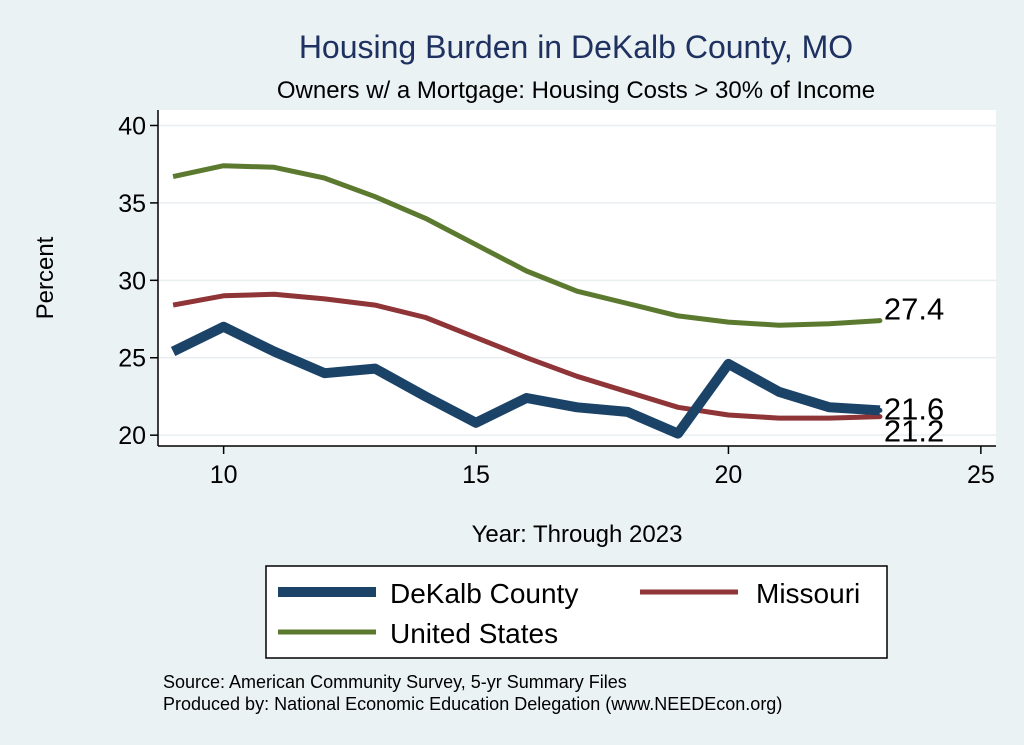  I want to click on y-tick-label-30: 30, so click(132, 281).